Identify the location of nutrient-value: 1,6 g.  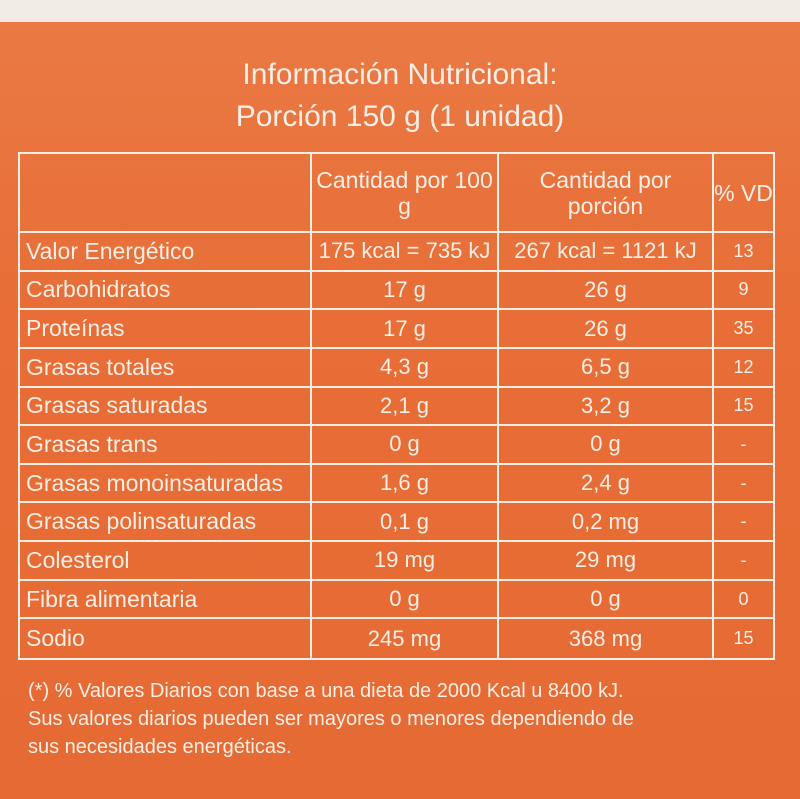
(405, 484).